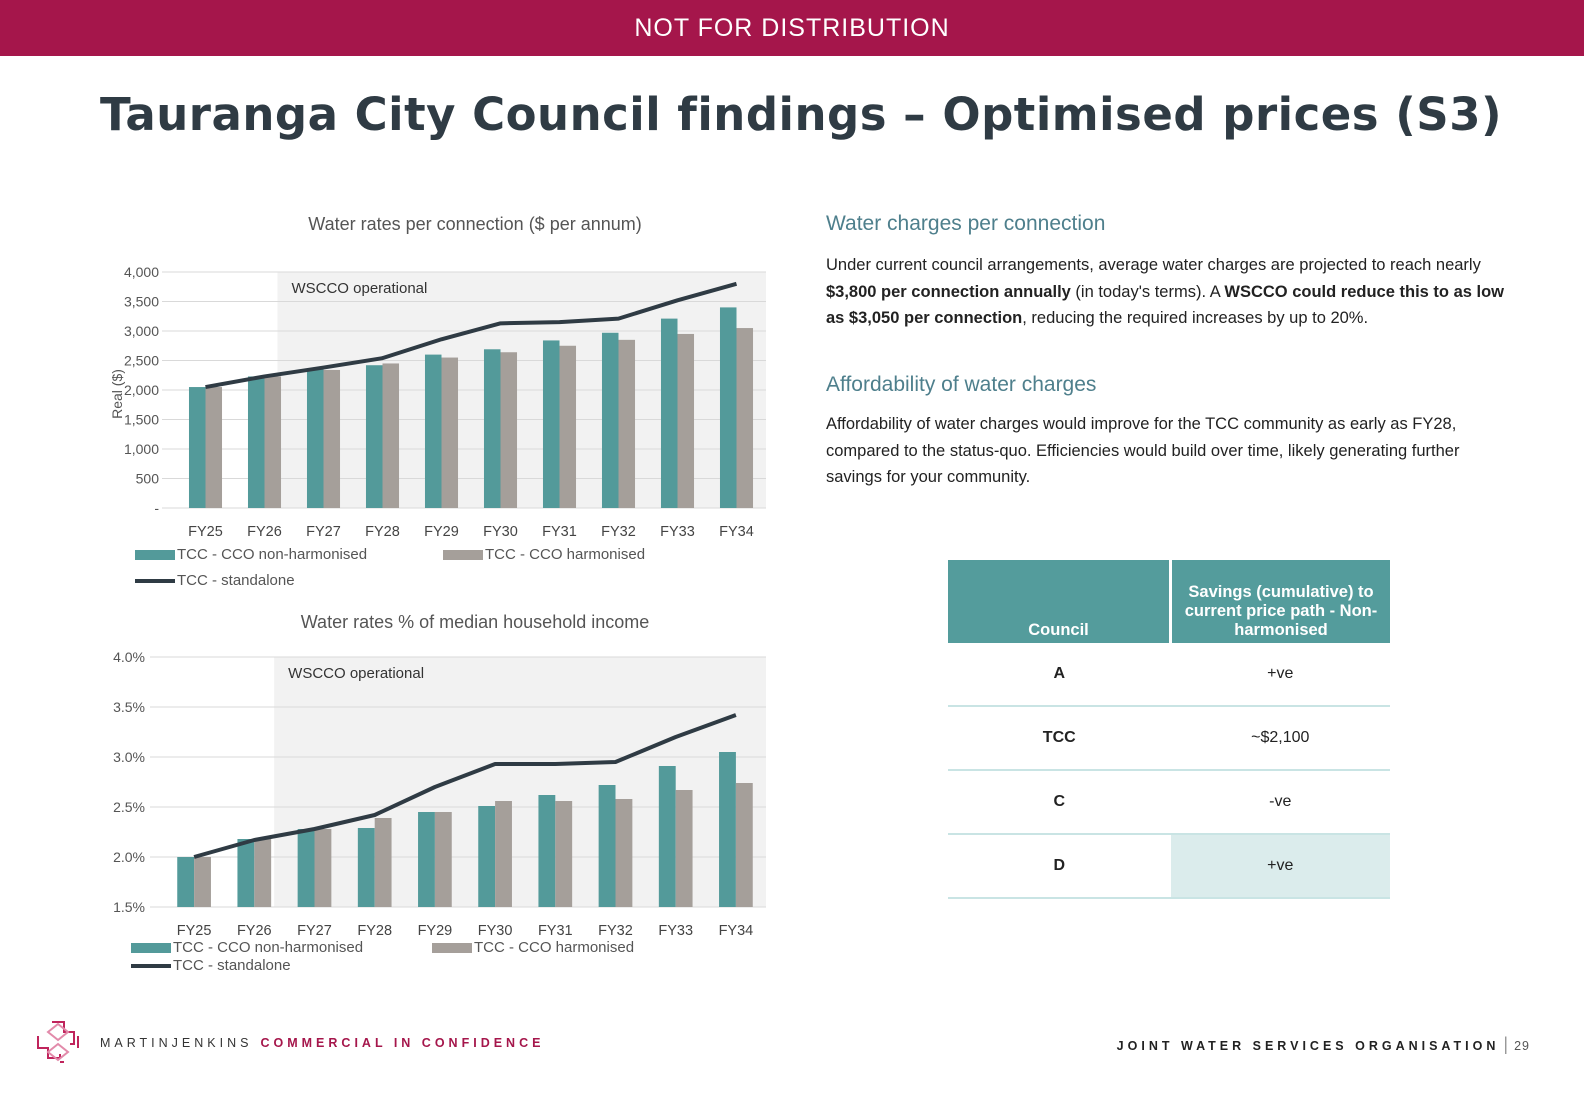  What do you see at coordinates (141, 361) in the screenshot?
I see `y-tick-label: 2,500` at bounding box center [141, 361].